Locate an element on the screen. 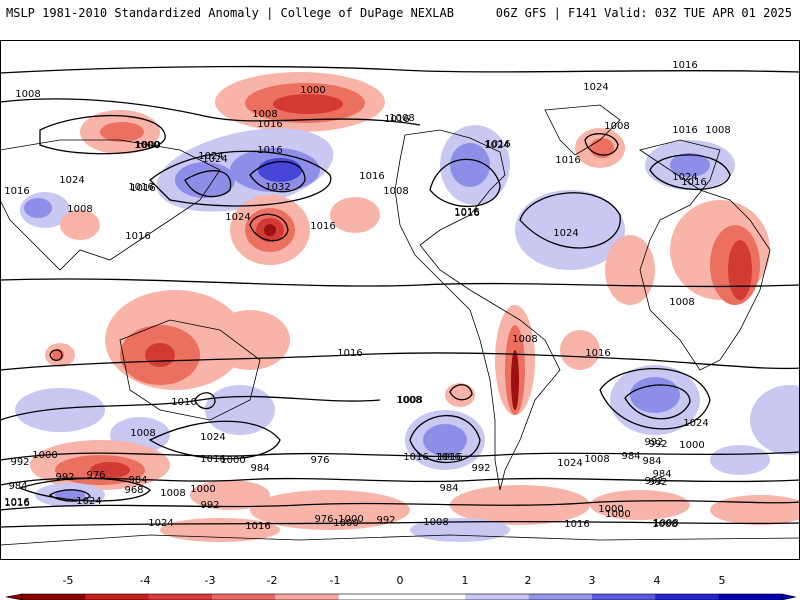  colorbar-tick-label: -1 is located at coordinates (335, 580).